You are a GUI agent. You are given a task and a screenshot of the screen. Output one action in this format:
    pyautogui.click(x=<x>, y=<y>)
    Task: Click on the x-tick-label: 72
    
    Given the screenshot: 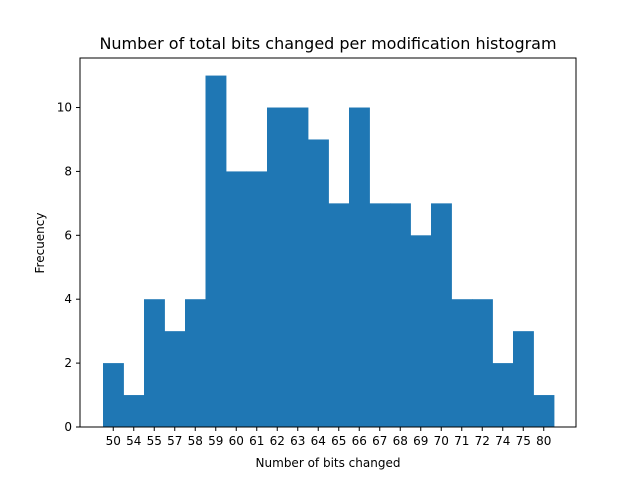 What is the action you would take?
    pyautogui.click(x=482, y=441)
    